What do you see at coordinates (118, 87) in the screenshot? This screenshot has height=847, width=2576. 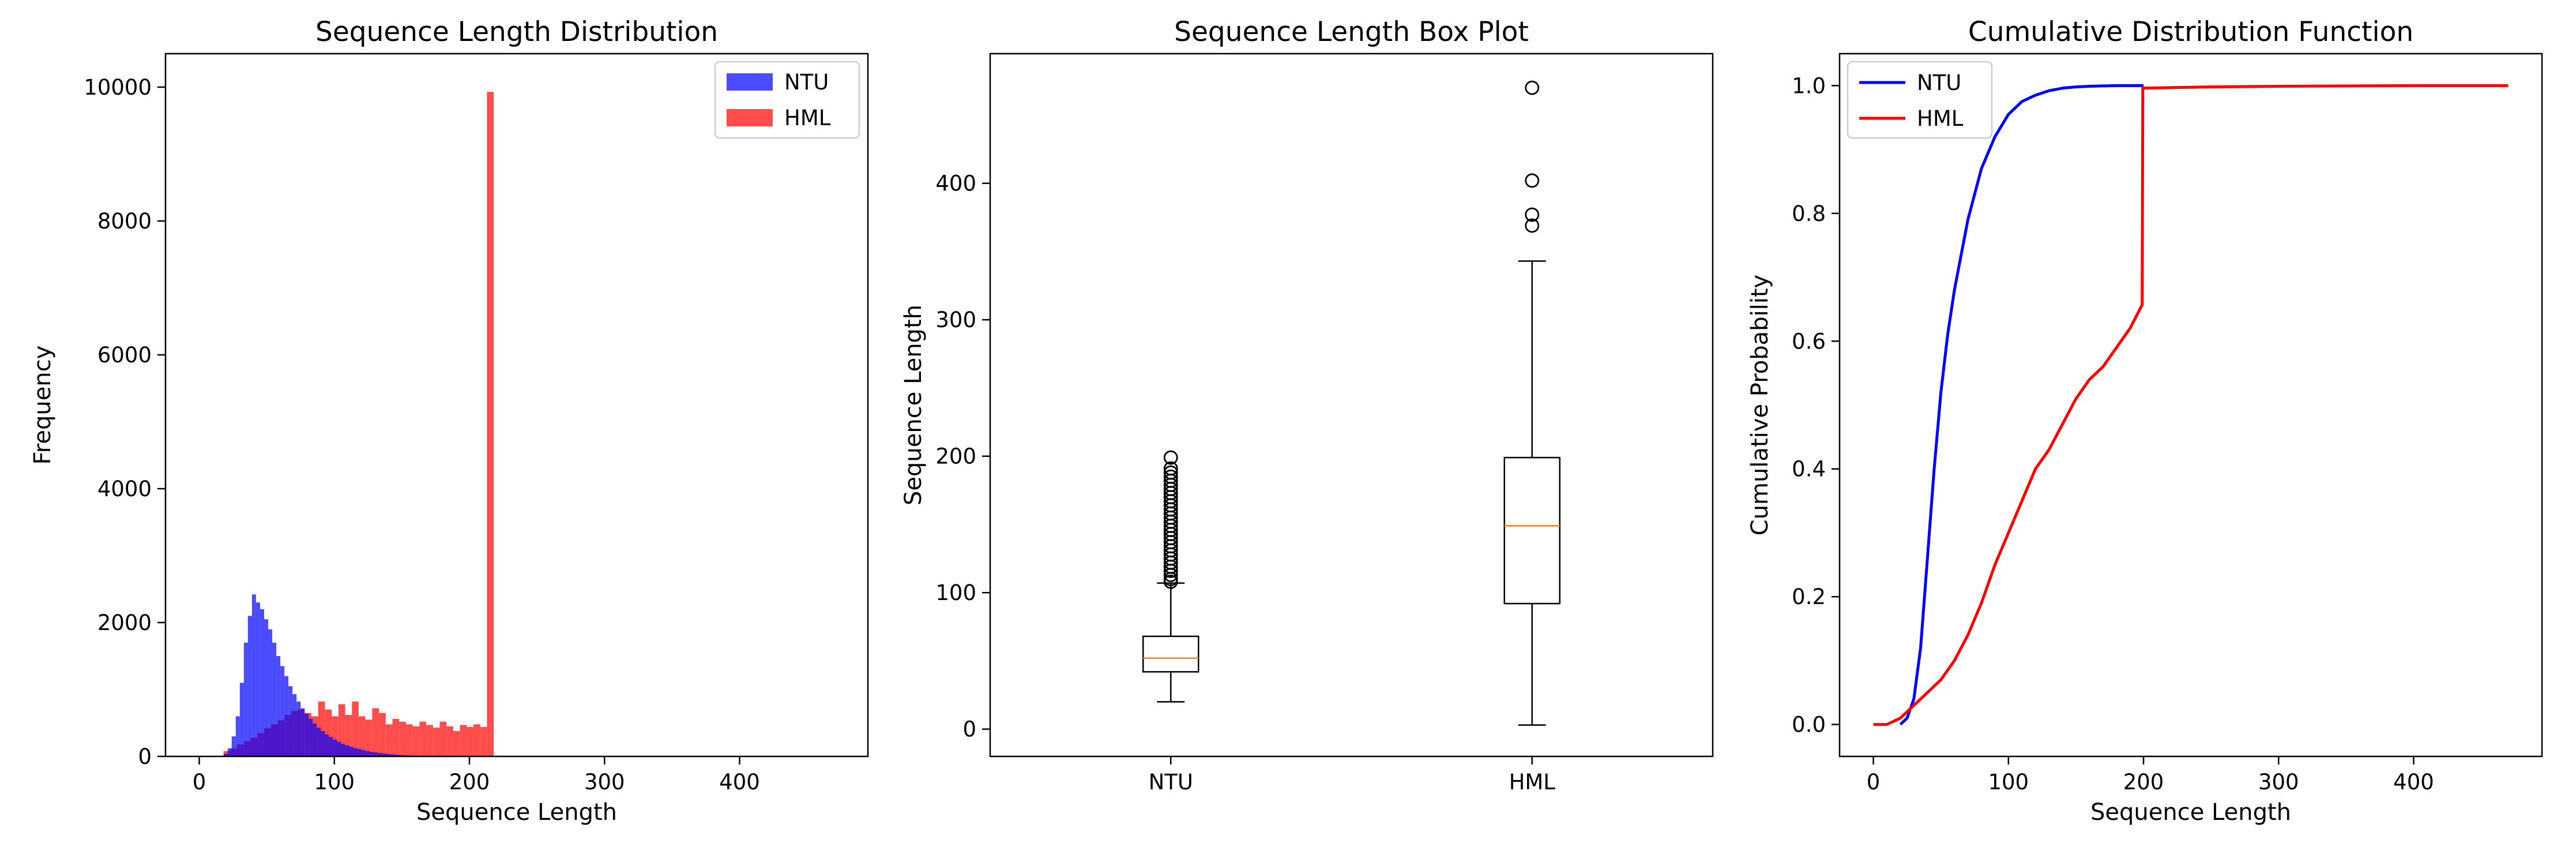 I see `y-tick-label: 10000` at bounding box center [118, 87].